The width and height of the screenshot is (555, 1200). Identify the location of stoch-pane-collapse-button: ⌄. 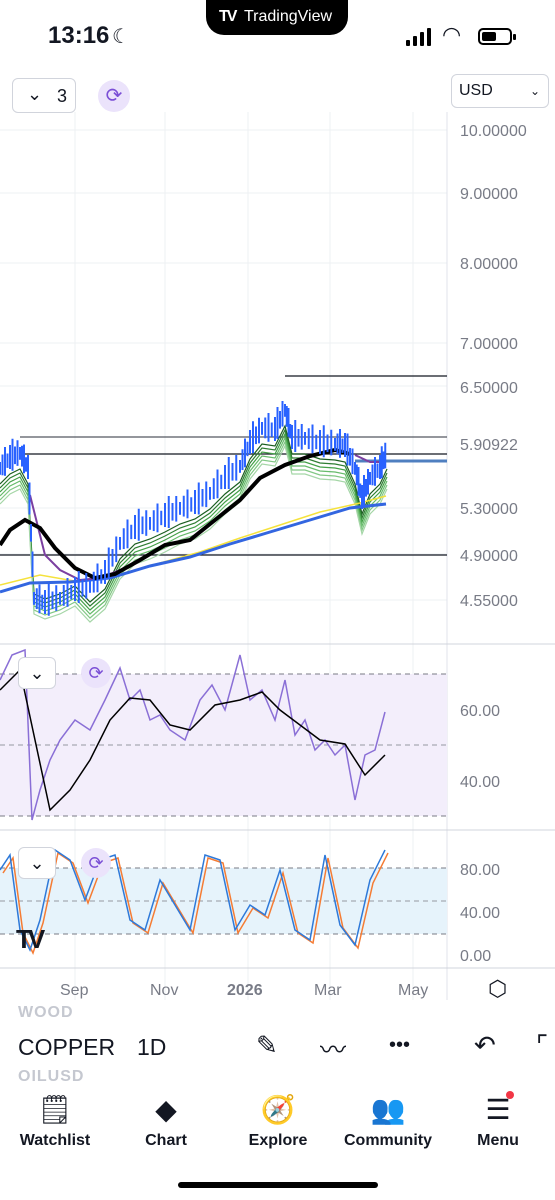
(37, 863).